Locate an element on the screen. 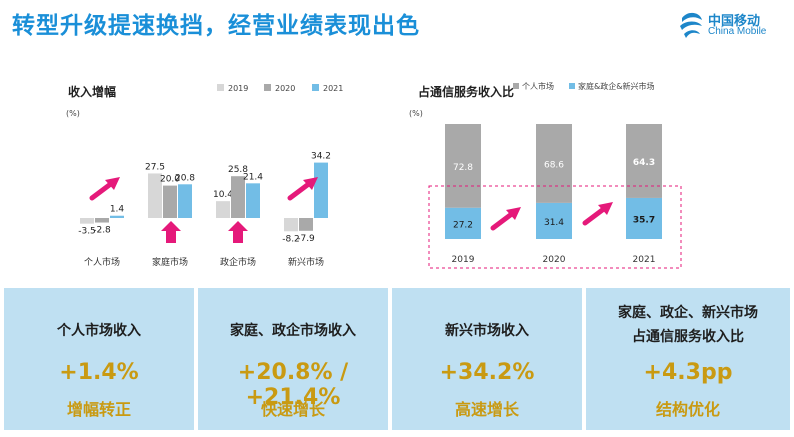  card-value: +4.3pp is located at coordinates (688, 372).